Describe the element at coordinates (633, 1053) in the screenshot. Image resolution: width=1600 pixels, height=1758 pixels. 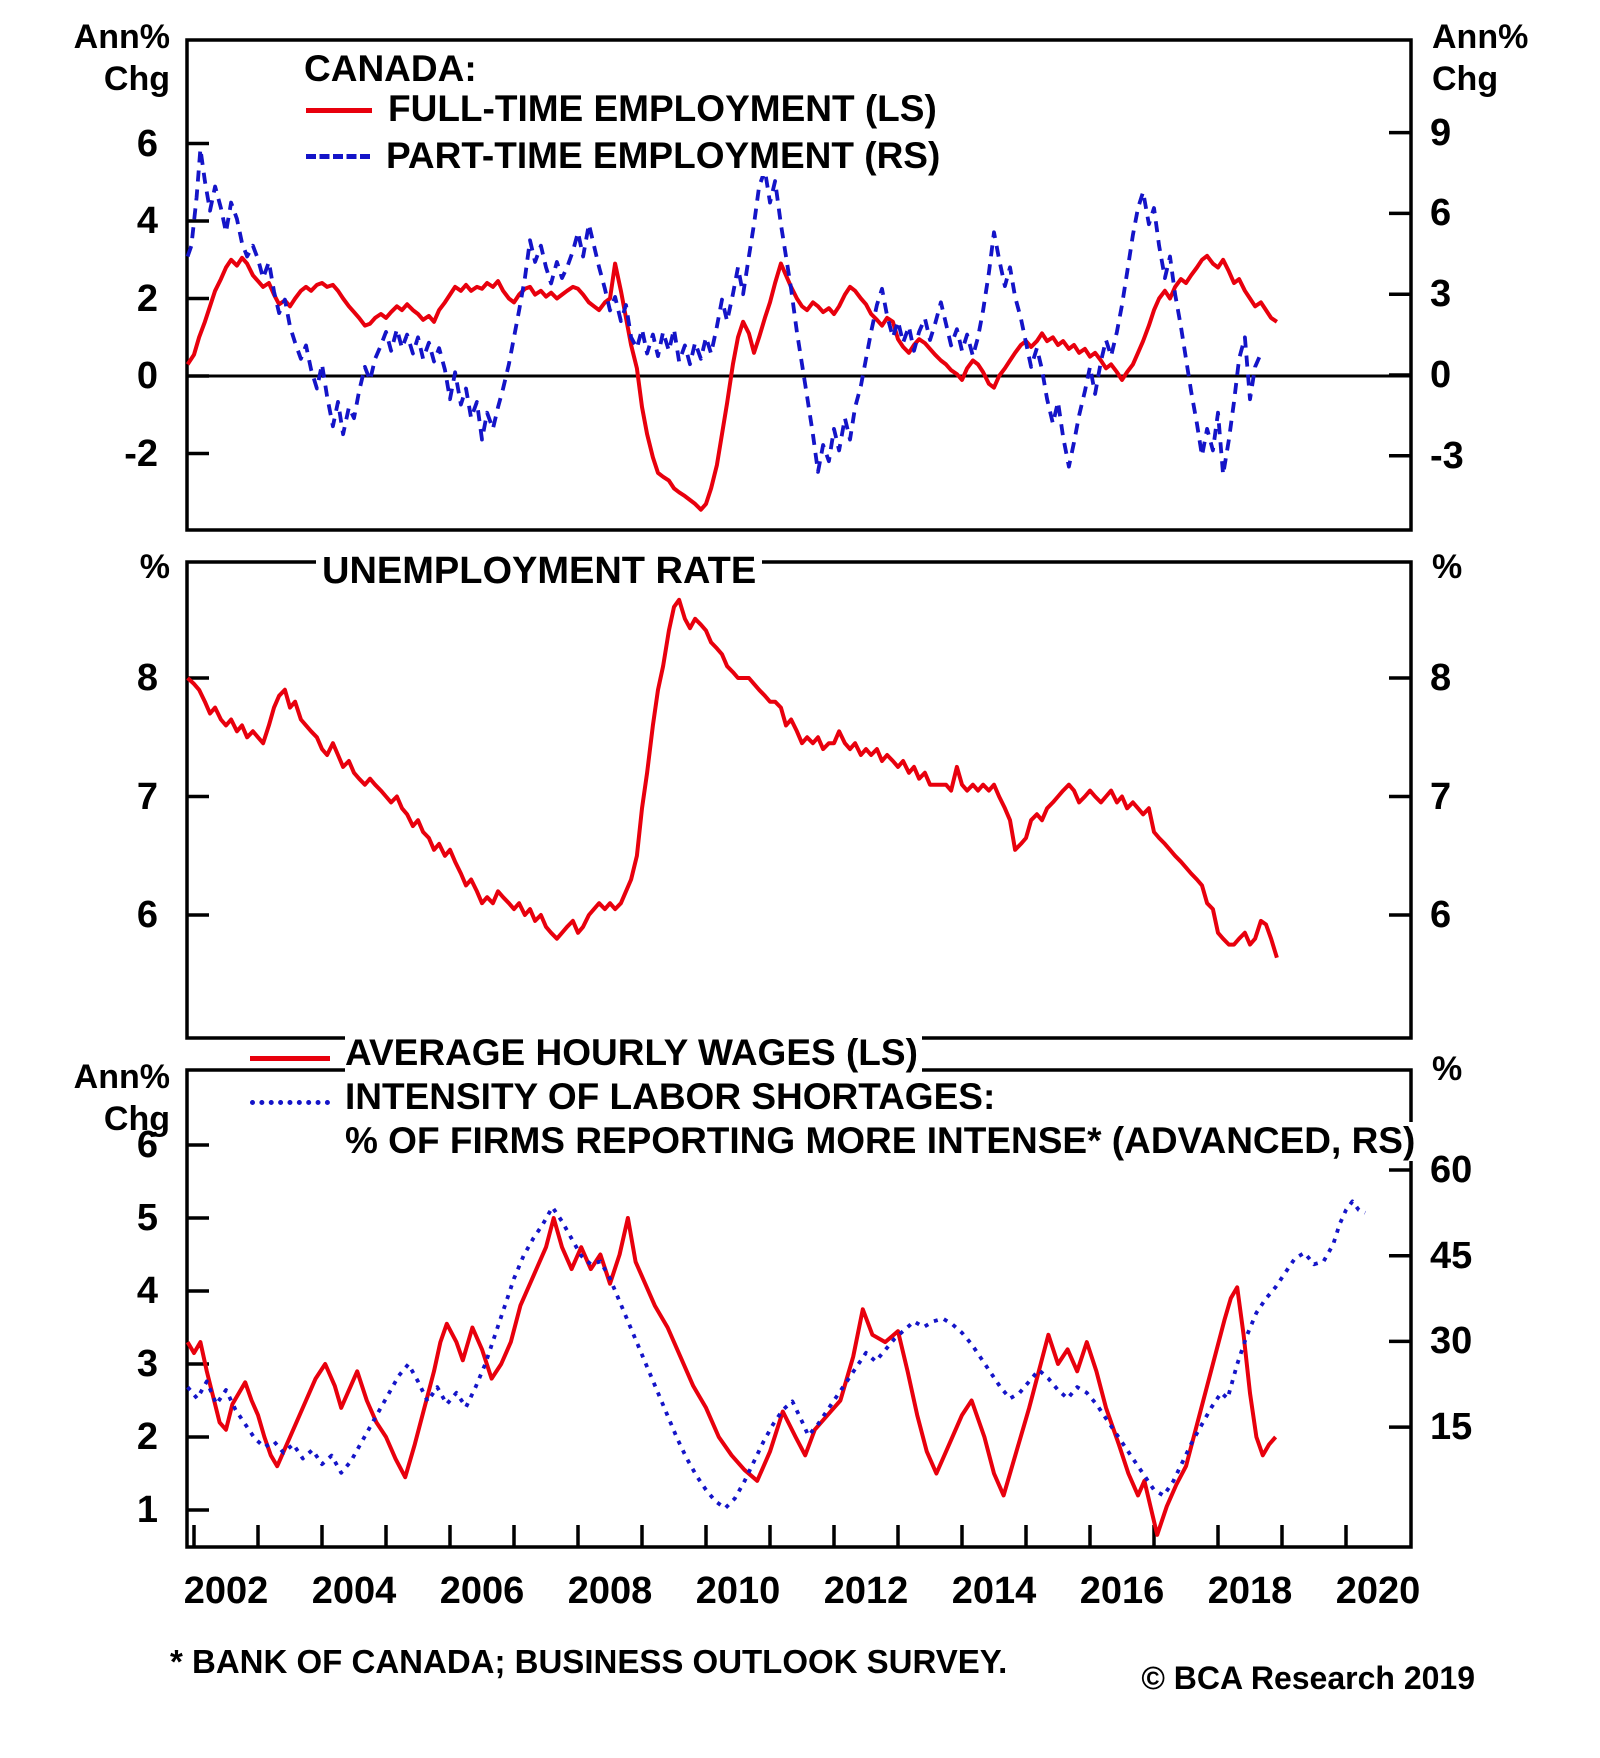
I see `panel3-legend-wages: AVERAGE HOURLY WAGES (LS)` at that location.